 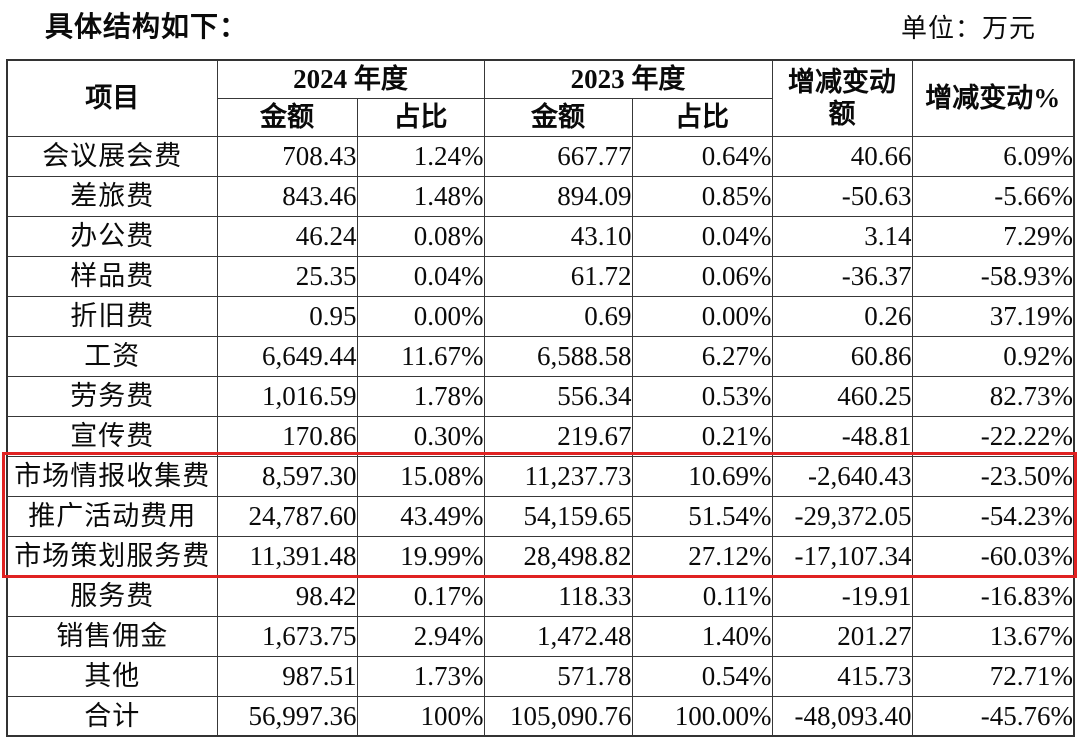 I want to click on header-row-groups: 项目 2024 年度 2023 年度 增减变动额 增减变动%, so click(x=540, y=98).